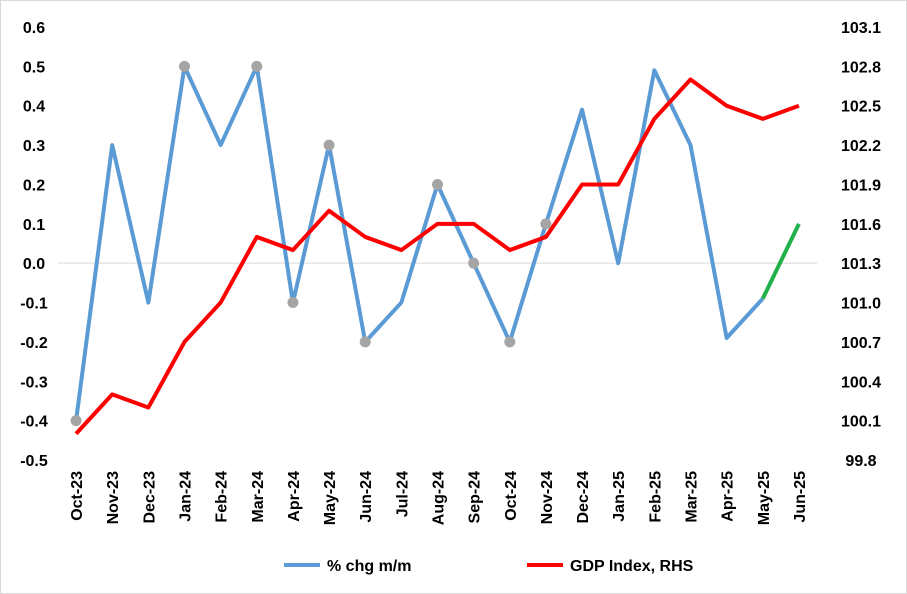  What do you see at coordinates (34, 422) in the screenshot?
I see `left-tick-label: -0.4` at bounding box center [34, 422].